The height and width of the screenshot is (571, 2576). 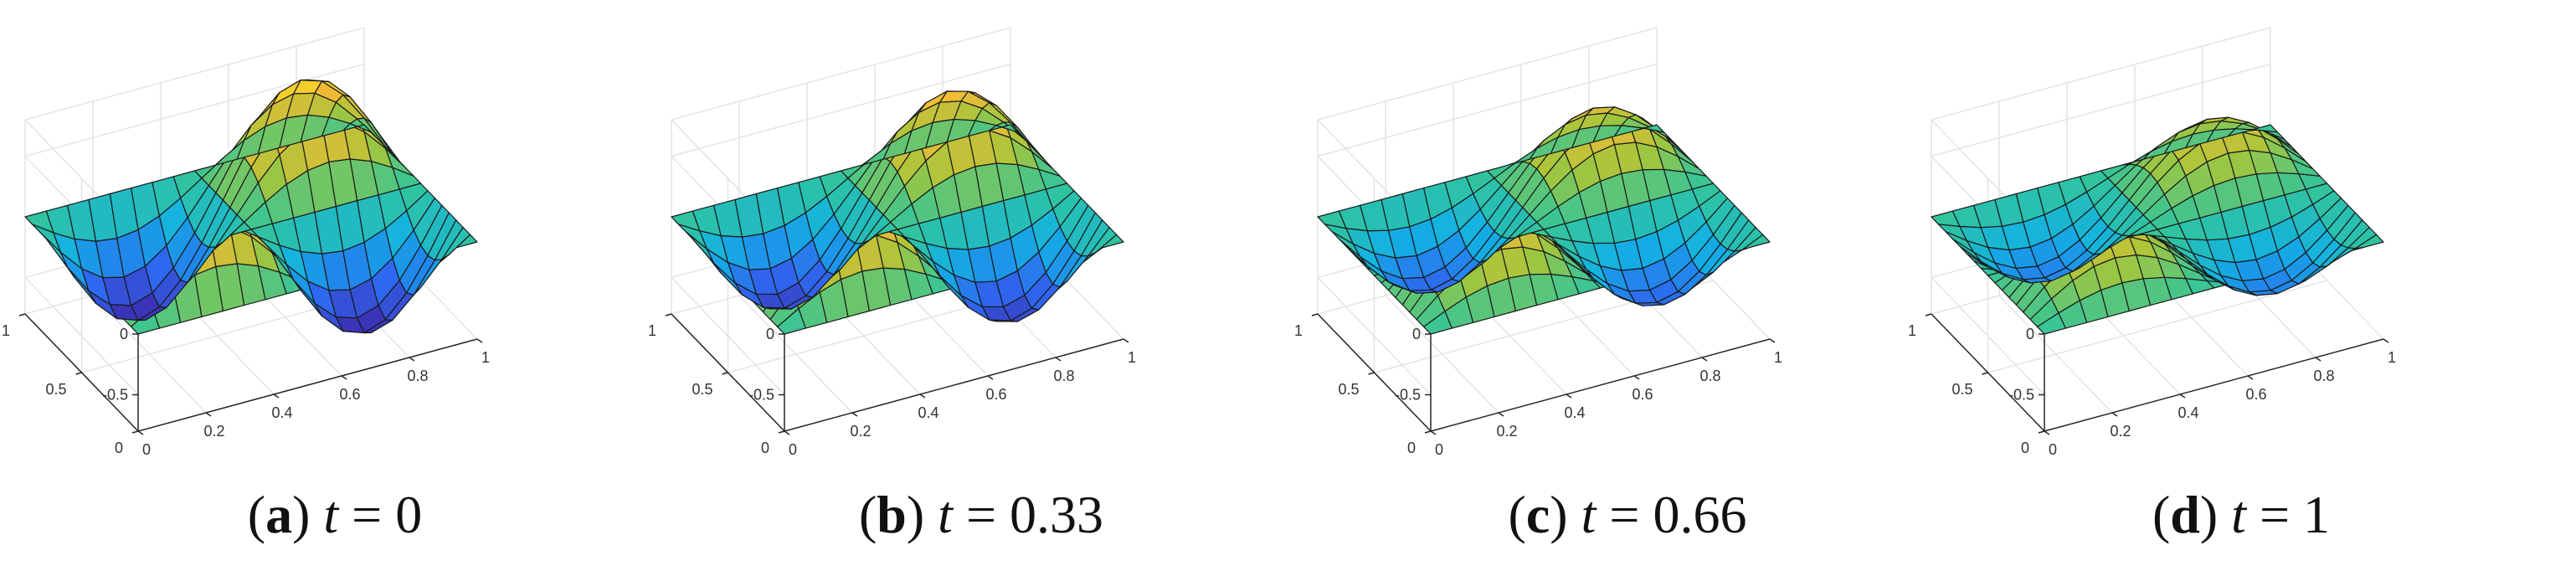 What do you see at coordinates (892, 514) in the screenshot?
I see `caption-label: b` at bounding box center [892, 514].